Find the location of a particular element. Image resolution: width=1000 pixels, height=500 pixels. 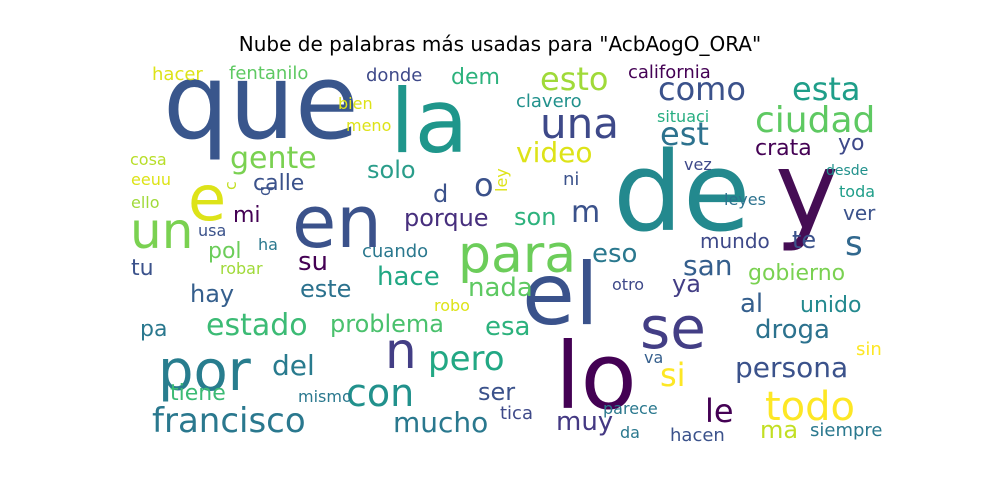

cloud-word: cosa is located at coordinates (148, 159).